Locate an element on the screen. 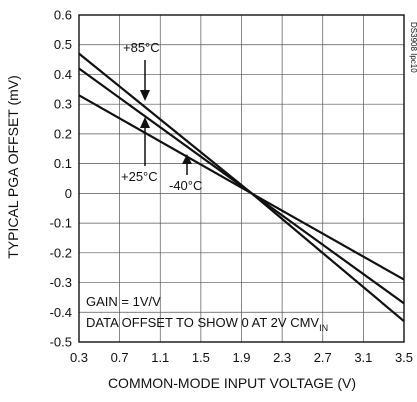 The height and width of the screenshot is (402, 417). x-tick-label: 3.5 is located at coordinates (404, 357).